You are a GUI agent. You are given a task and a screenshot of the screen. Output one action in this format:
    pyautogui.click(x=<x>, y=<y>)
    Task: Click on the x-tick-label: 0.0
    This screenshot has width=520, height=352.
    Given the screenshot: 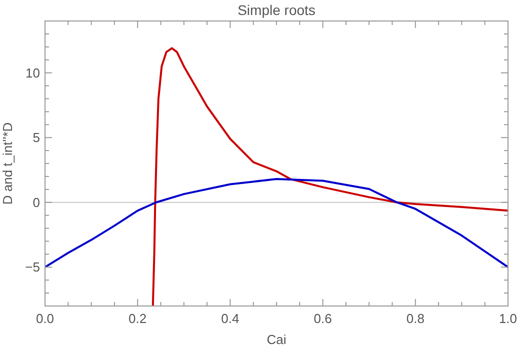 What is the action you would take?
    pyautogui.click(x=45, y=318)
    